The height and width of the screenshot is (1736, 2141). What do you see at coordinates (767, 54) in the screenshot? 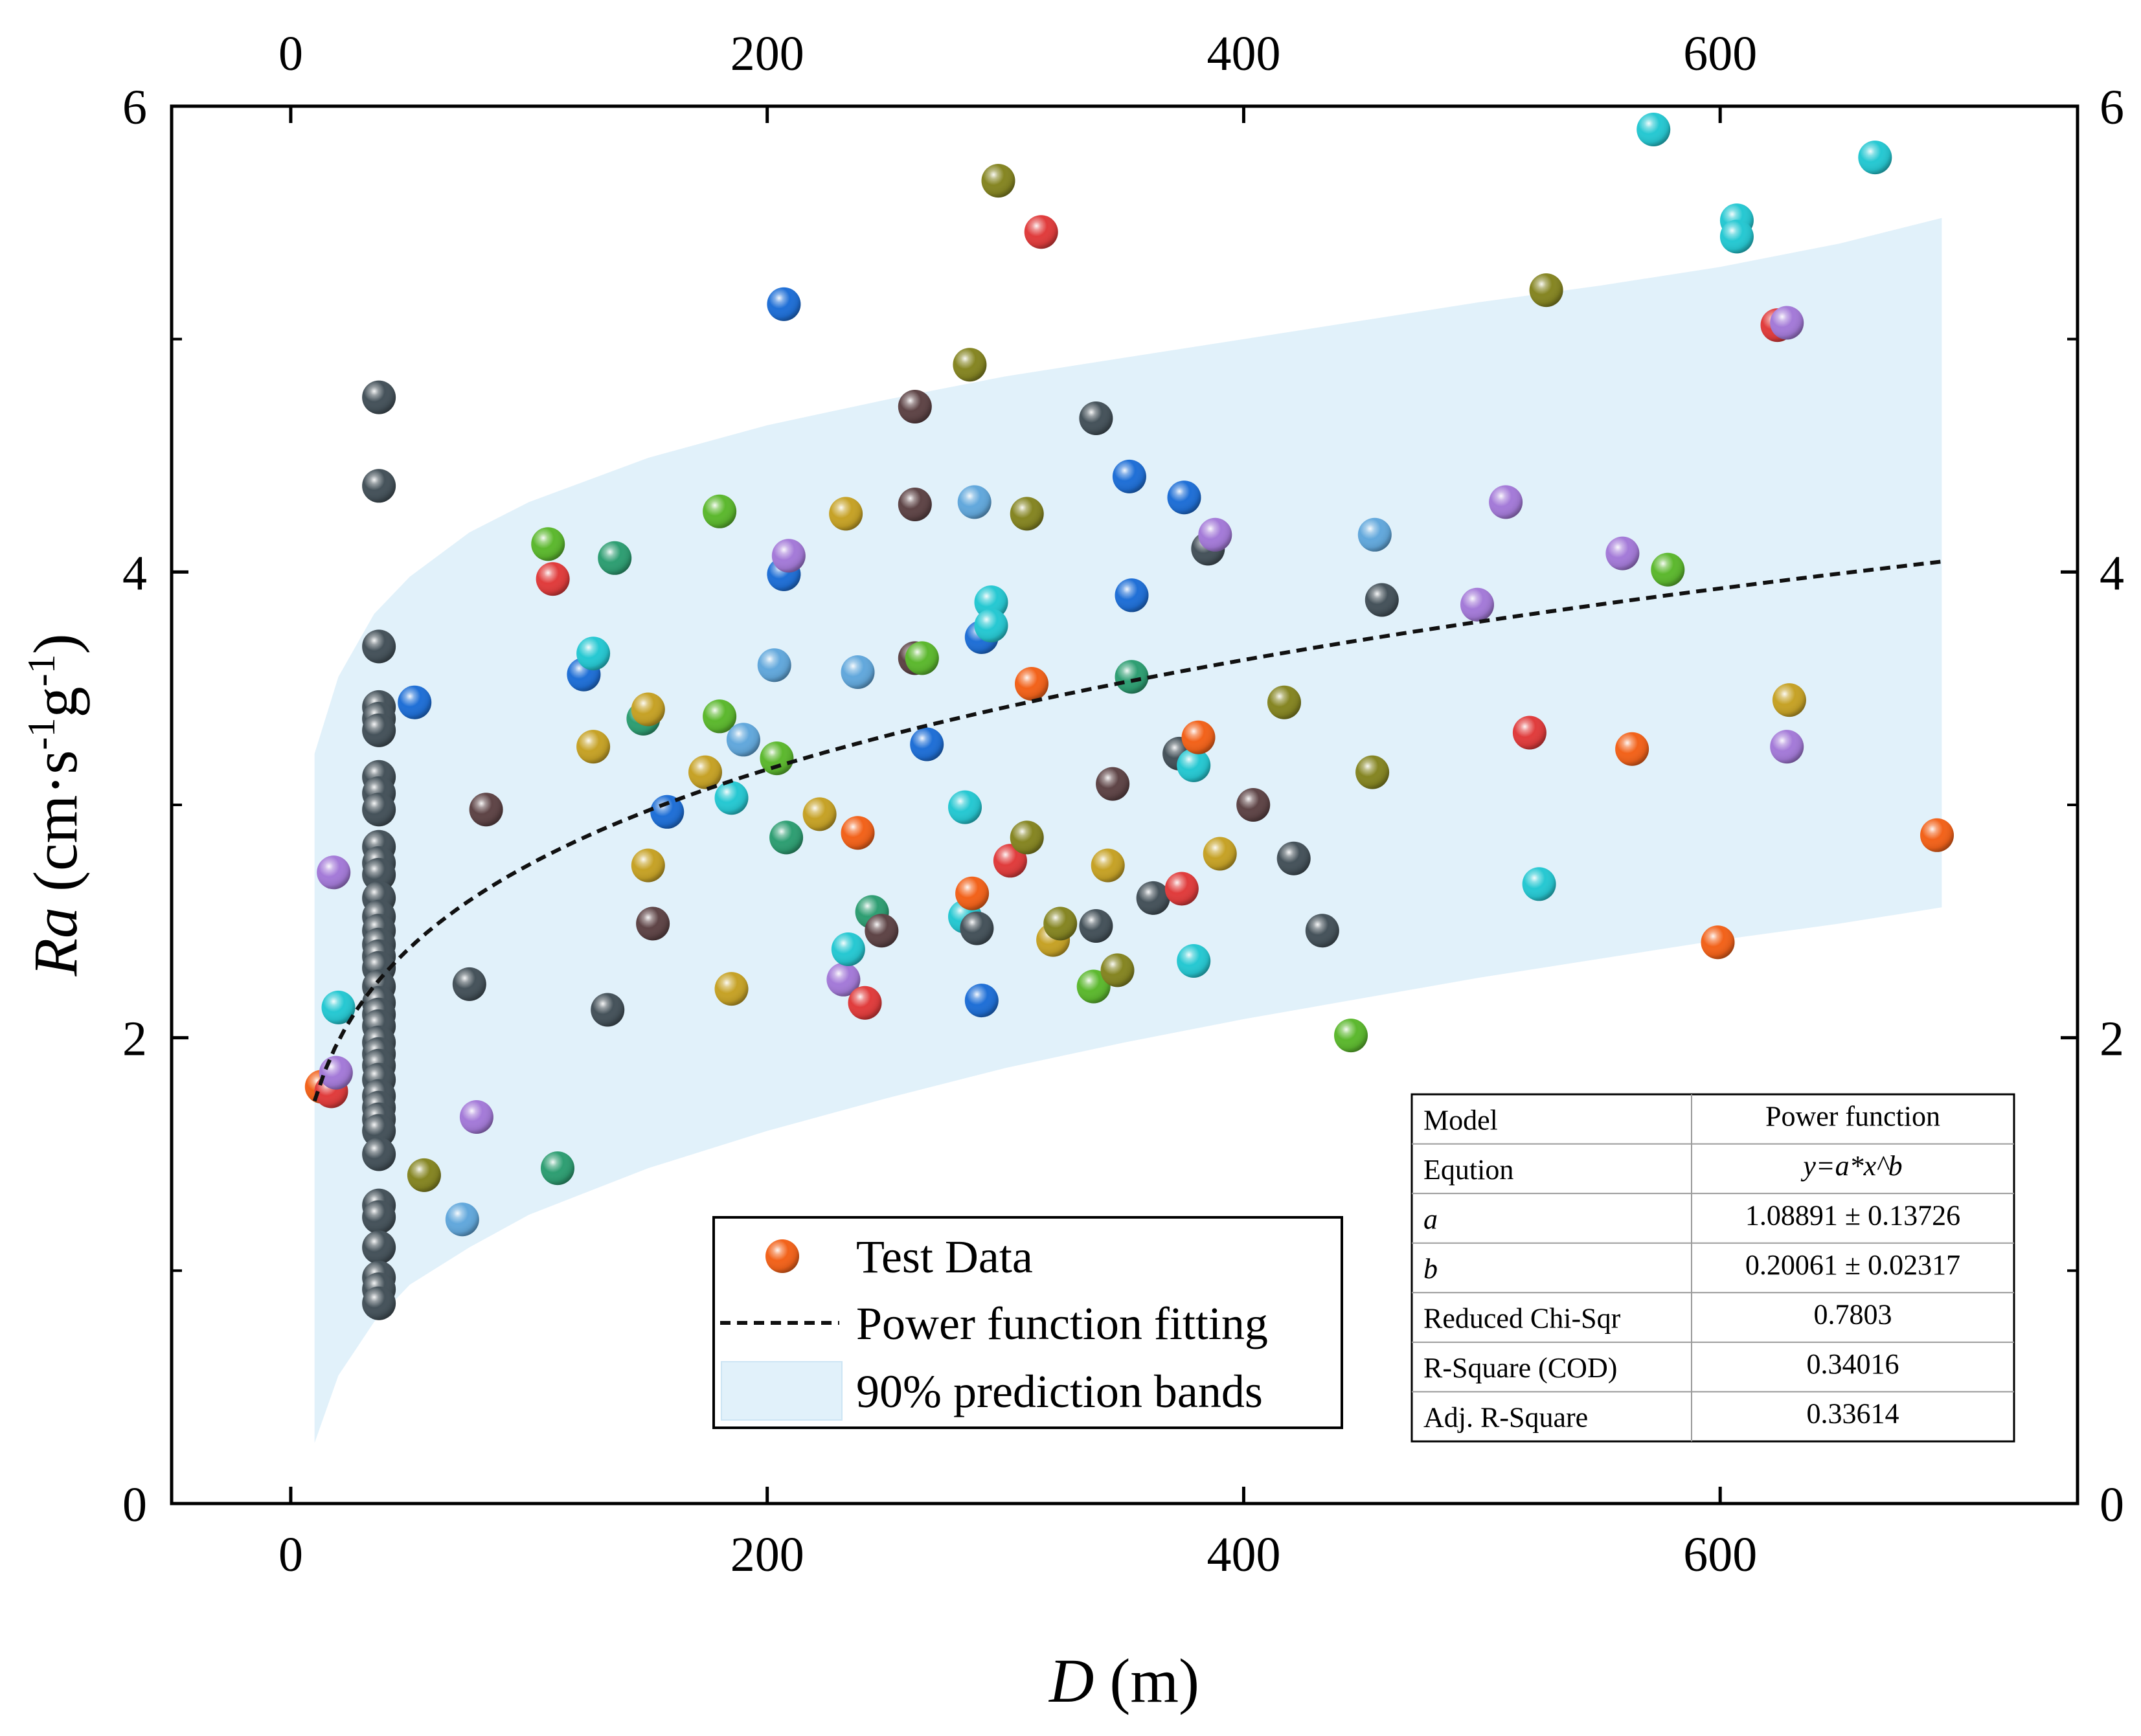
I see `top-x-tick-label: 200` at bounding box center [767, 54].